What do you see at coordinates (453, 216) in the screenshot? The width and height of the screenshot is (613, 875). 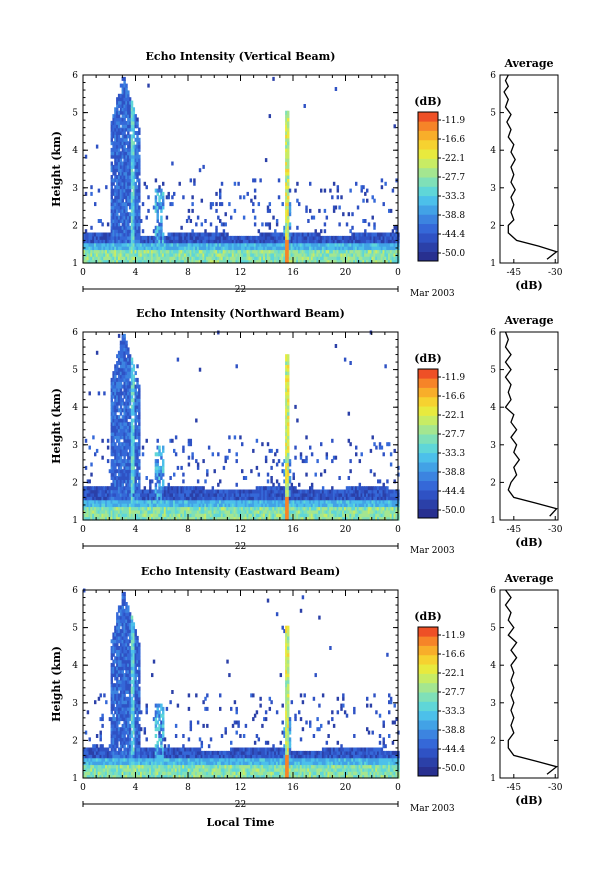 I see `colorbar-tick-label: -38.8` at bounding box center [453, 216].